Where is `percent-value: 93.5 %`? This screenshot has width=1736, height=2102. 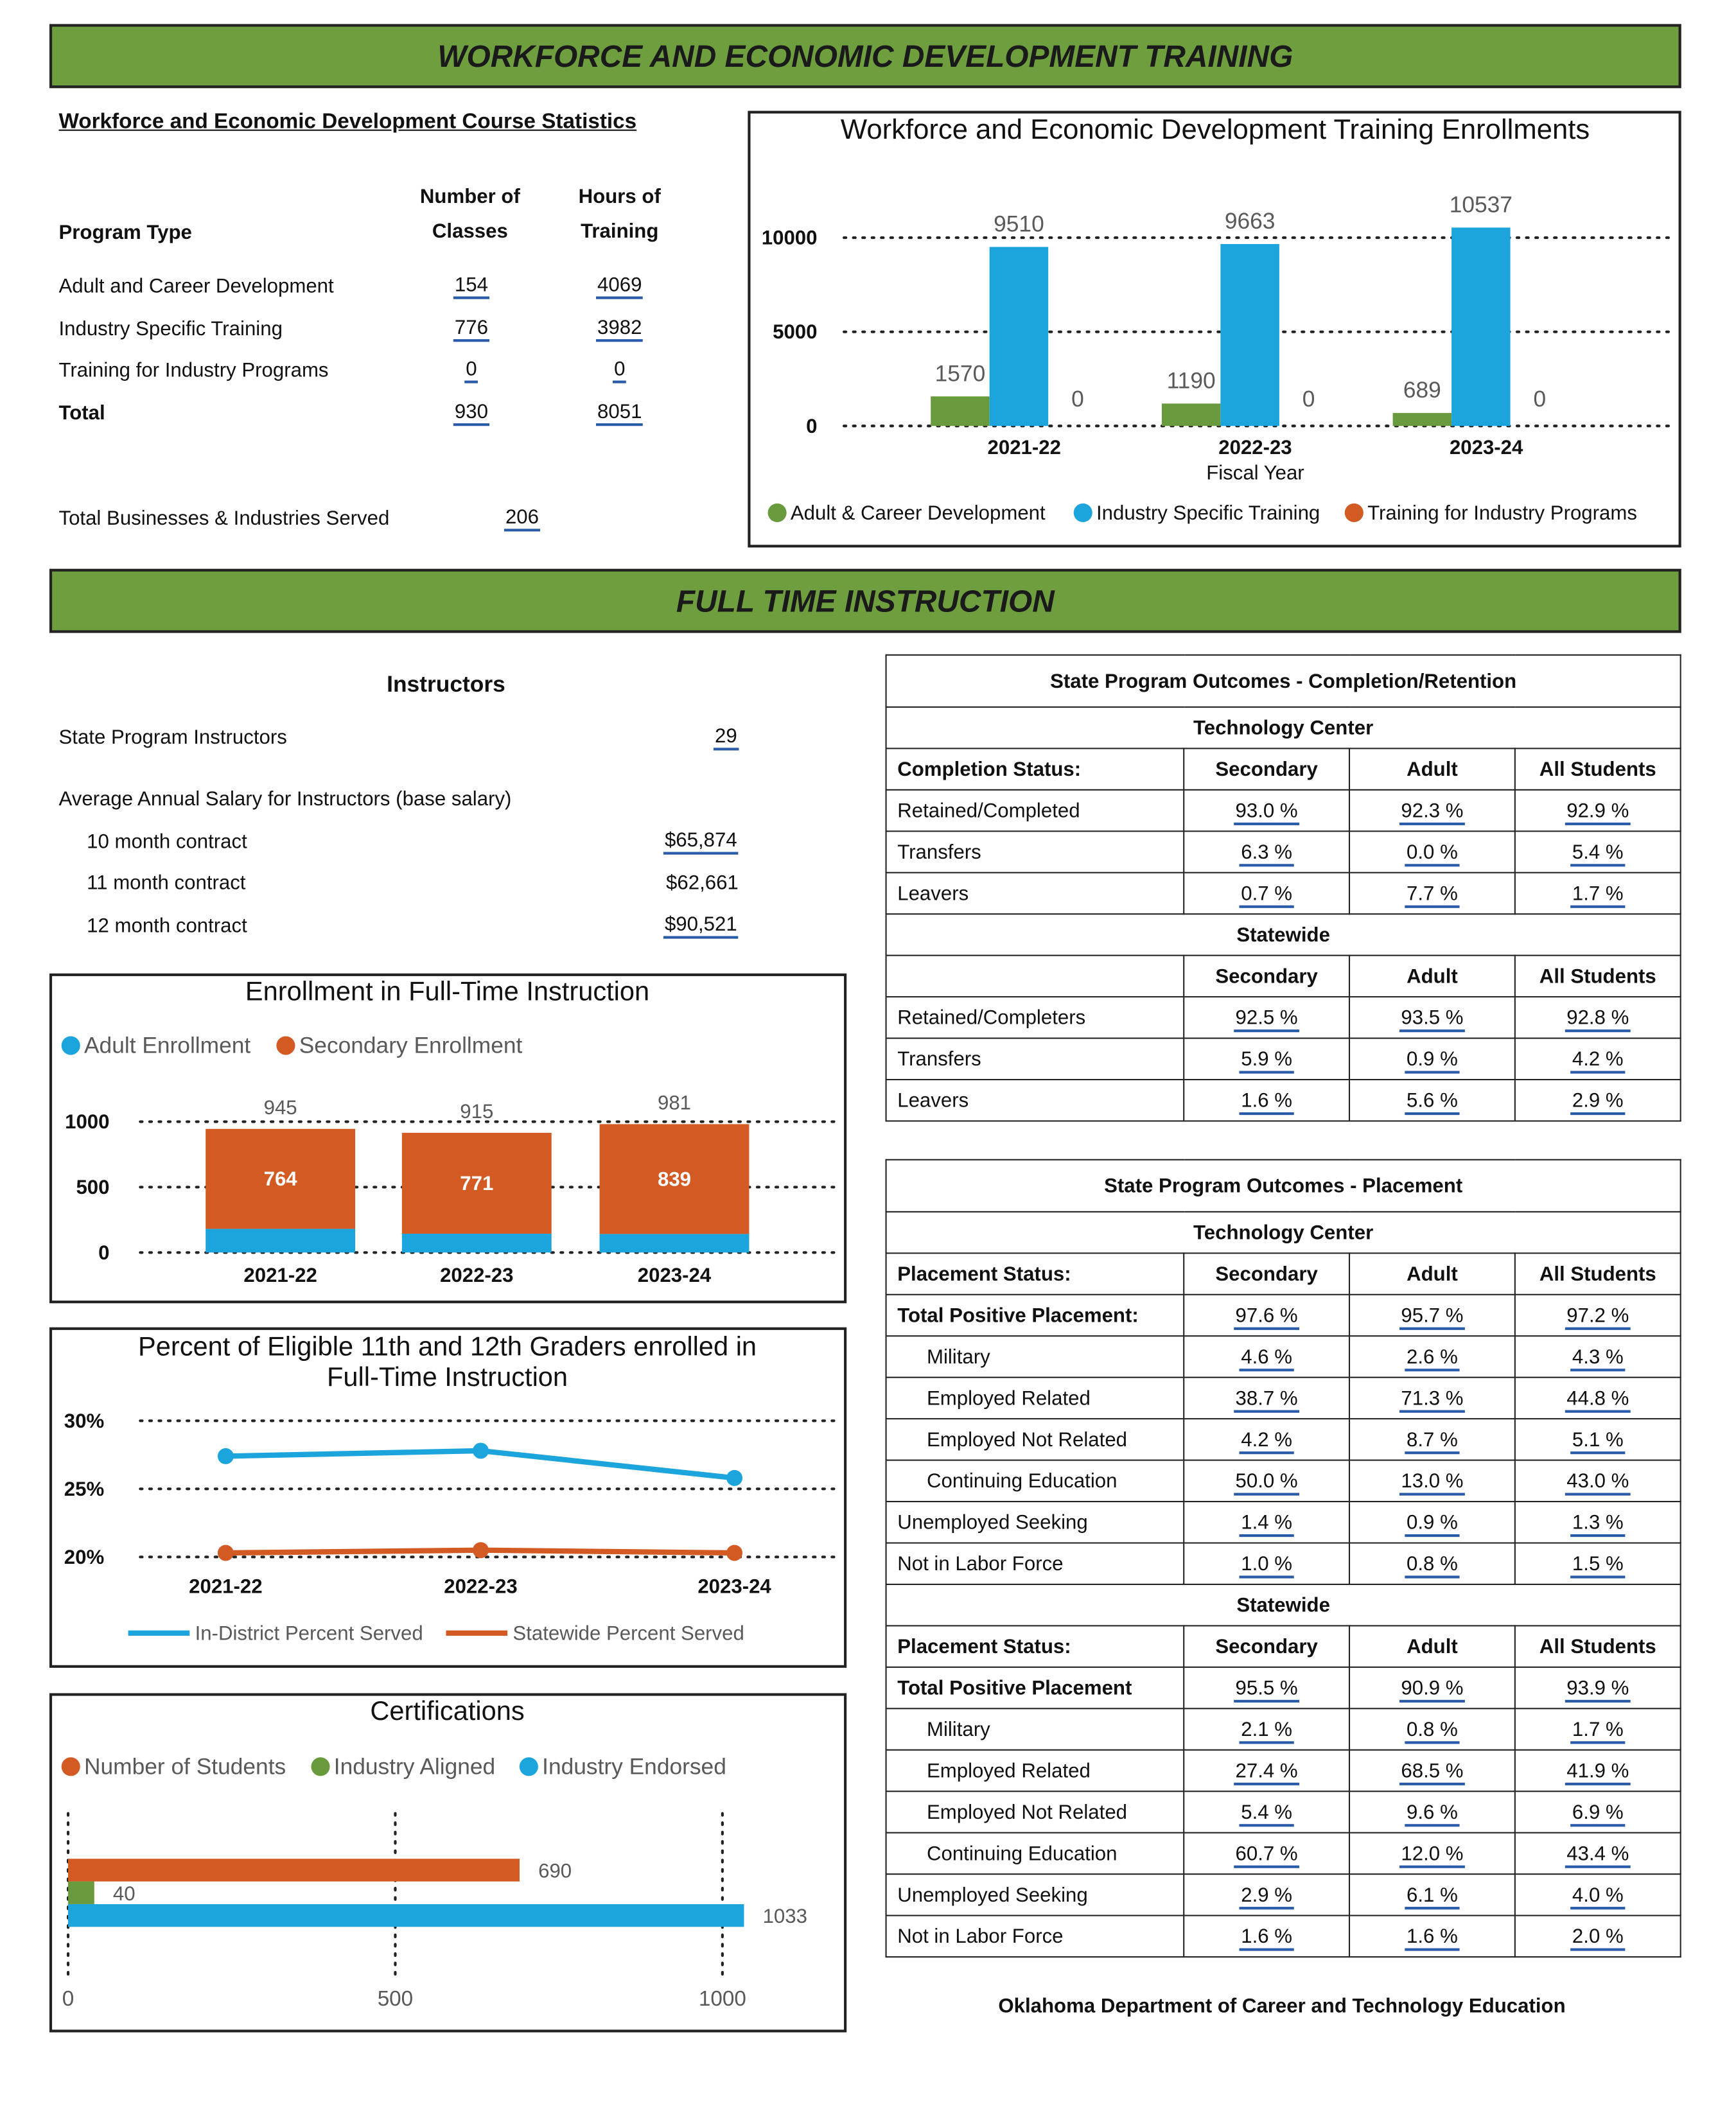
percent-value: 93.5 % is located at coordinates (1432, 1019).